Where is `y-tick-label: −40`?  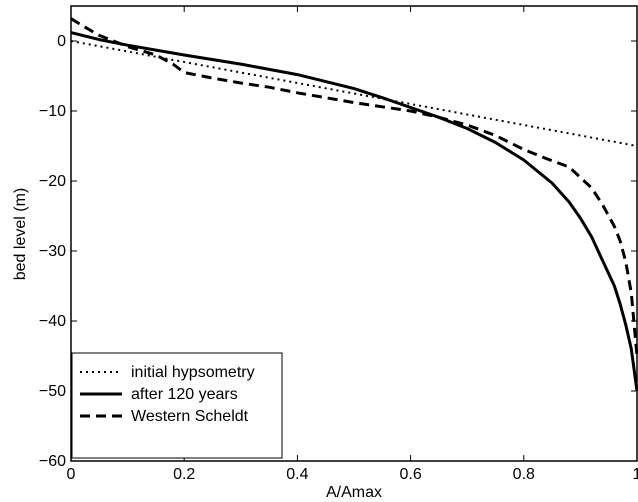 y-tick-label: −40 is located at coordinates (52, 321).